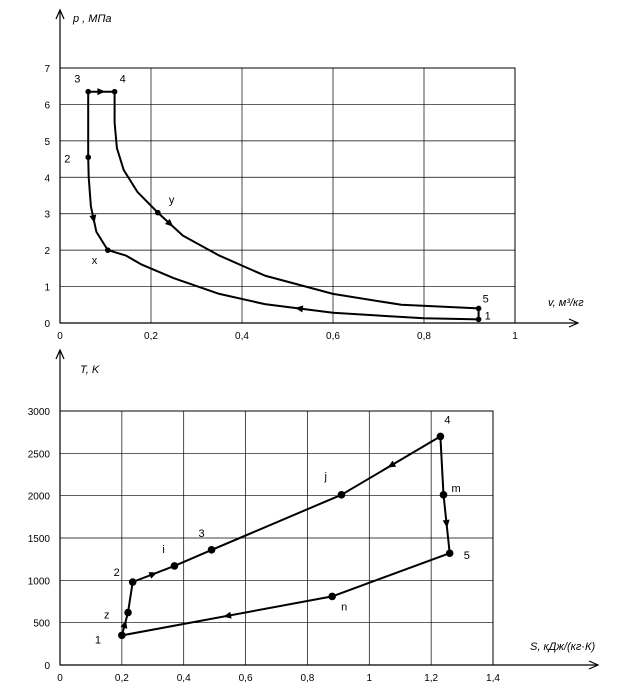 The height and width of the screenshot is (696, 633). What do you see at coordinates (47, 105) in the screenshot?
I see `y-tick-label: 6` at bounding box center [47, 105].